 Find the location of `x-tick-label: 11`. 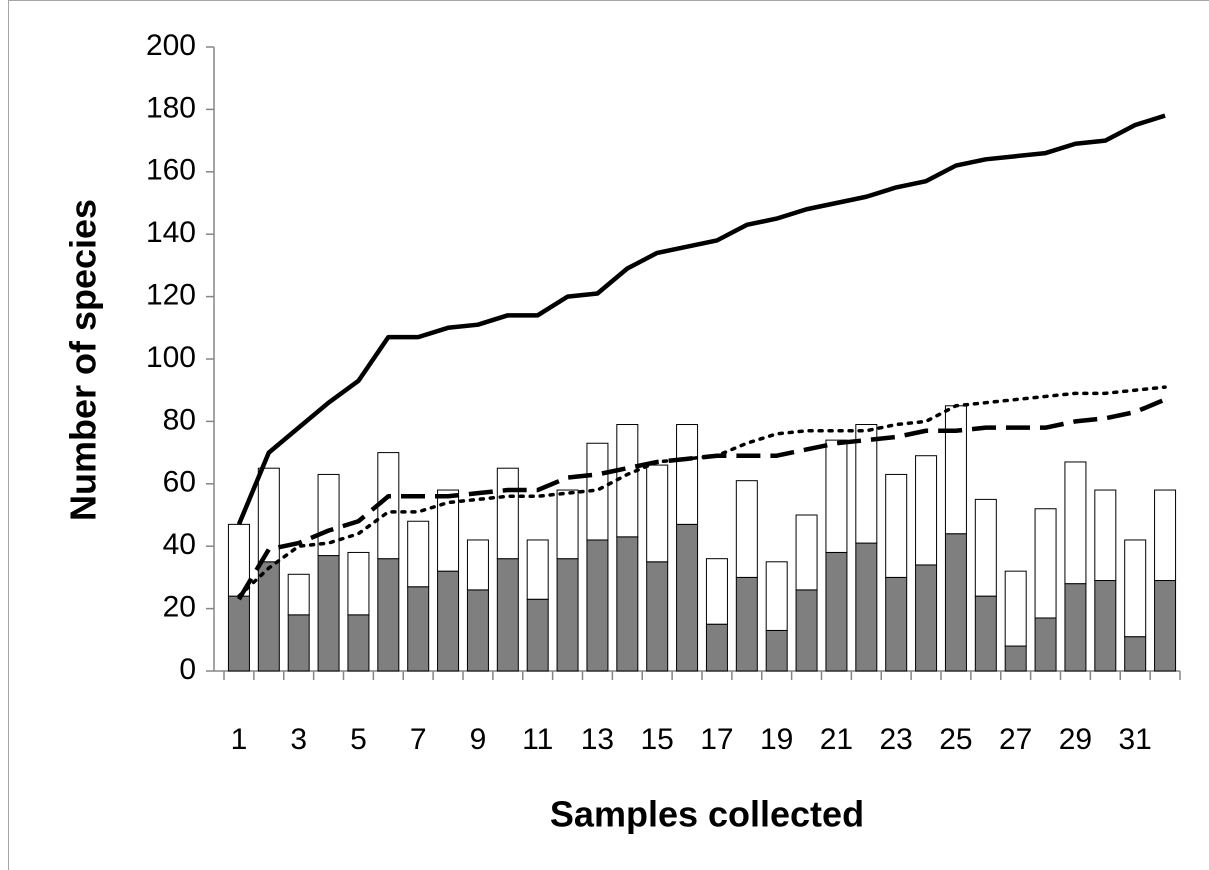

x-tick-label: 11 is located at coordinates (537, 739).